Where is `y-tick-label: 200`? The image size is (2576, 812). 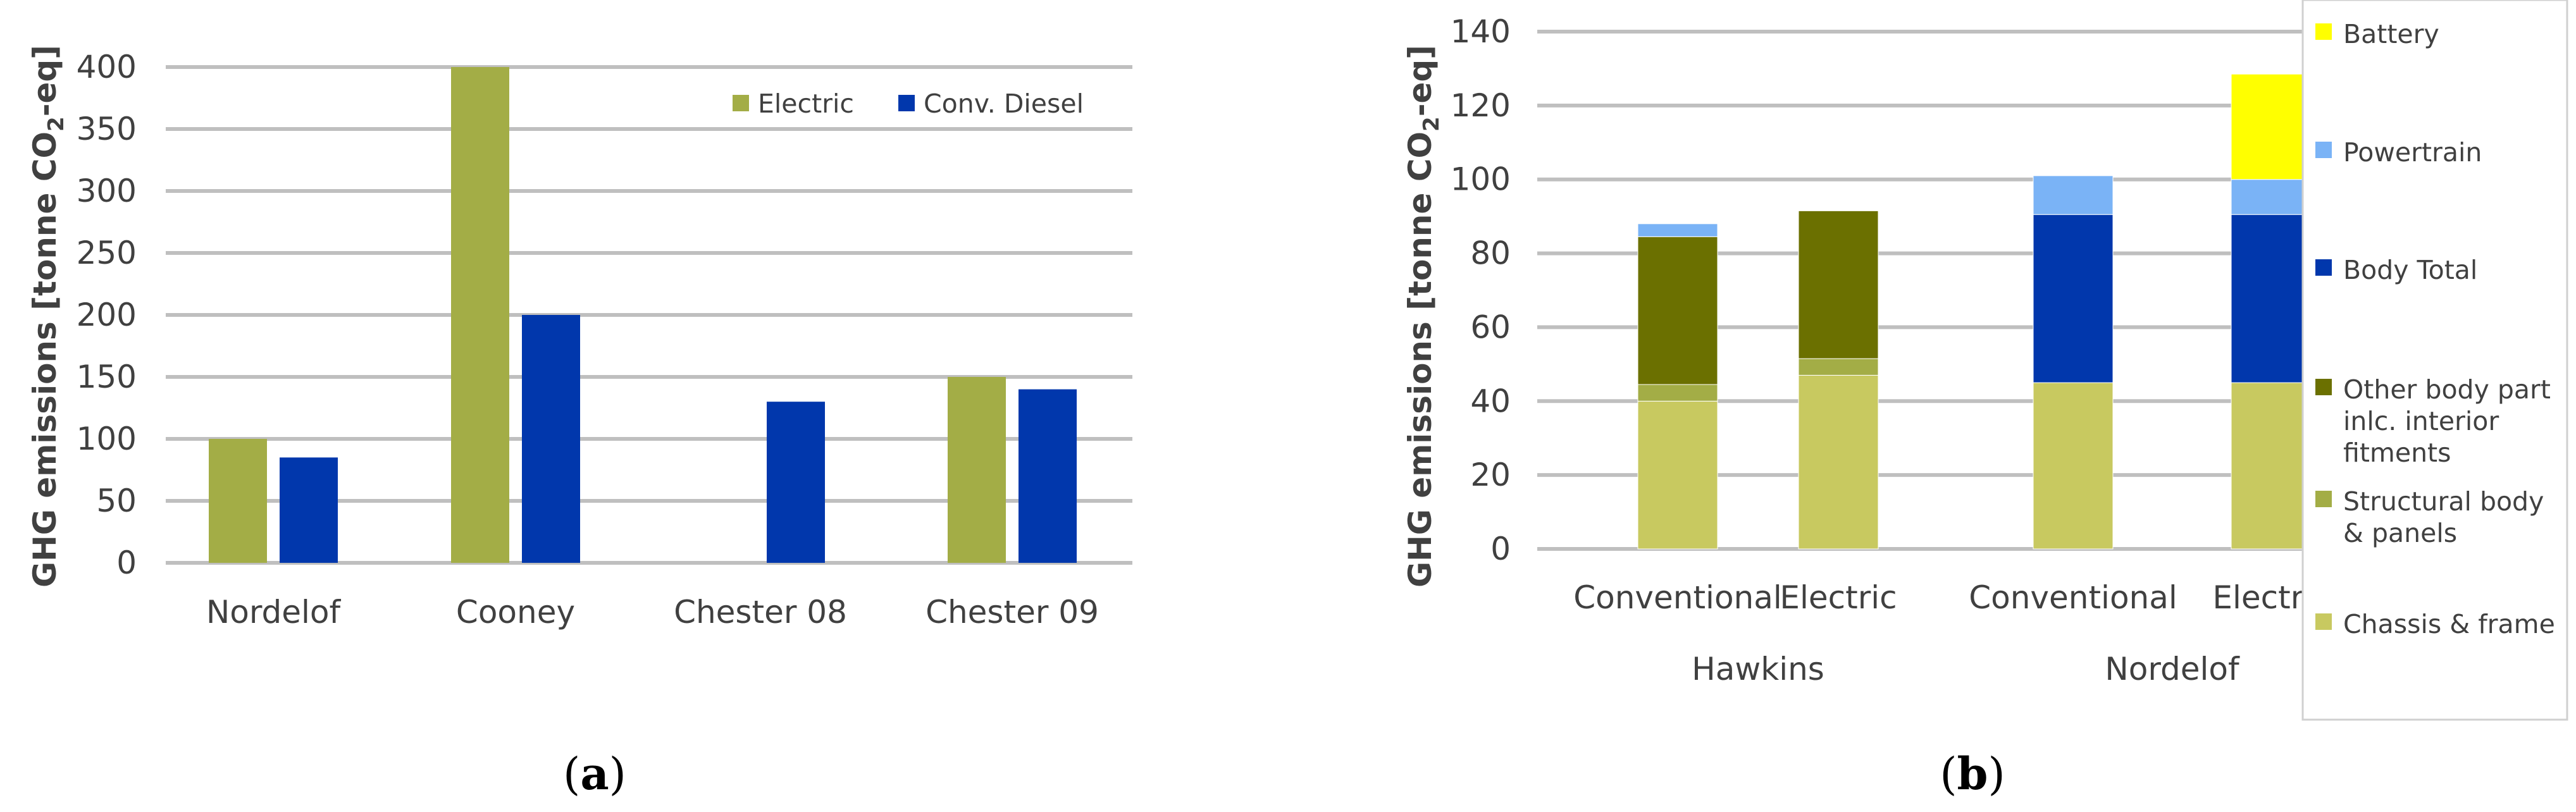 y-tick-label: 200 is located at coordinates (107, 315).